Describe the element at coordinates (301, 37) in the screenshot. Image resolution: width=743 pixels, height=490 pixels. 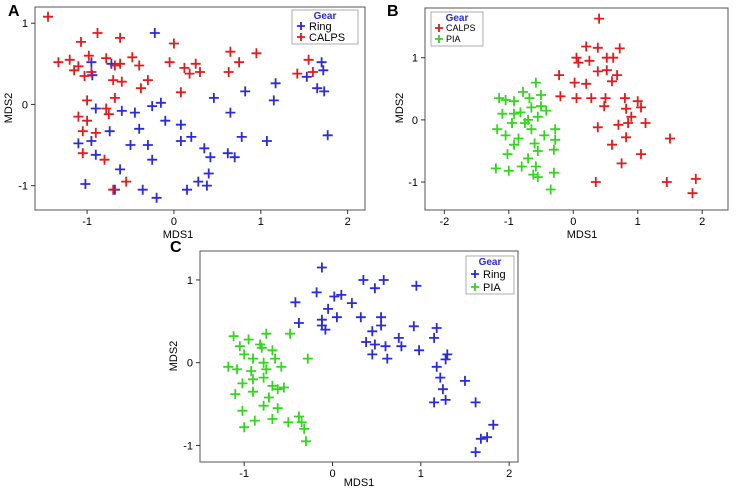
I see `panel-a-legend-calps-marker` at that location.